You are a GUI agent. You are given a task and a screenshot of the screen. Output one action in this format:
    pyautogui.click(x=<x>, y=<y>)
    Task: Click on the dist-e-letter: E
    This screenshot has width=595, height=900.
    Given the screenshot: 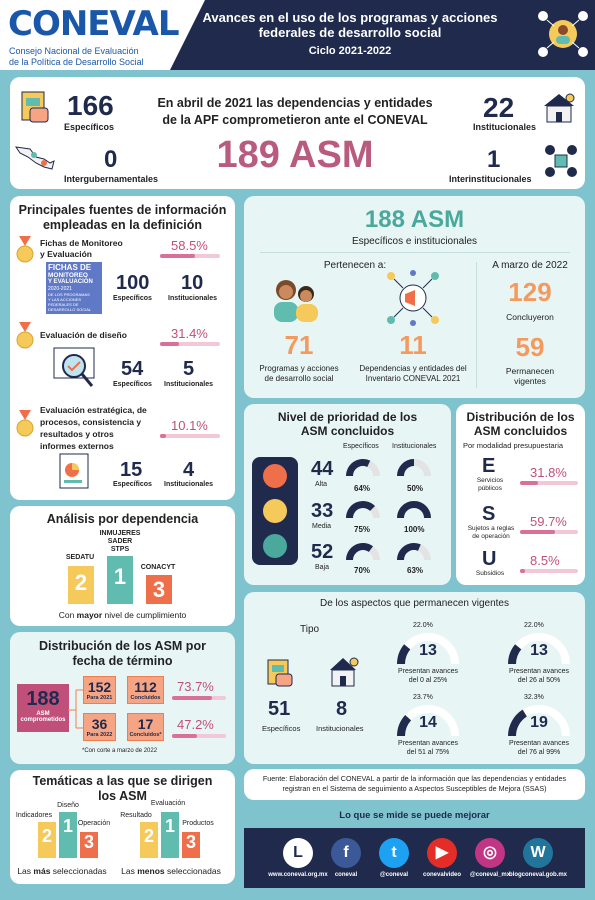 What is the action you would take?
    pyautogui.click(x=489, y=466)
    